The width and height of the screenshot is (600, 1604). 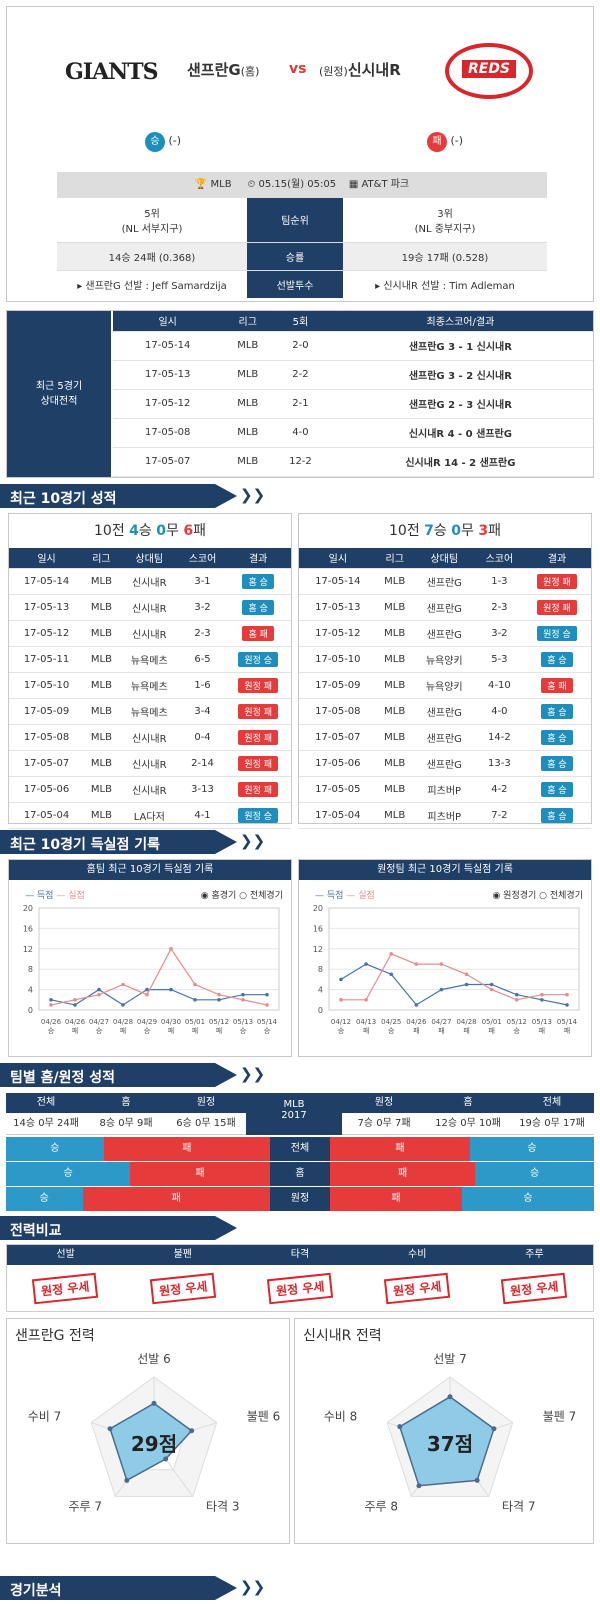 What do you see at coordinates (47, 685) in the screenshot?
I see `recent-cell: 17-05-10` at bounding box center [47, 685].